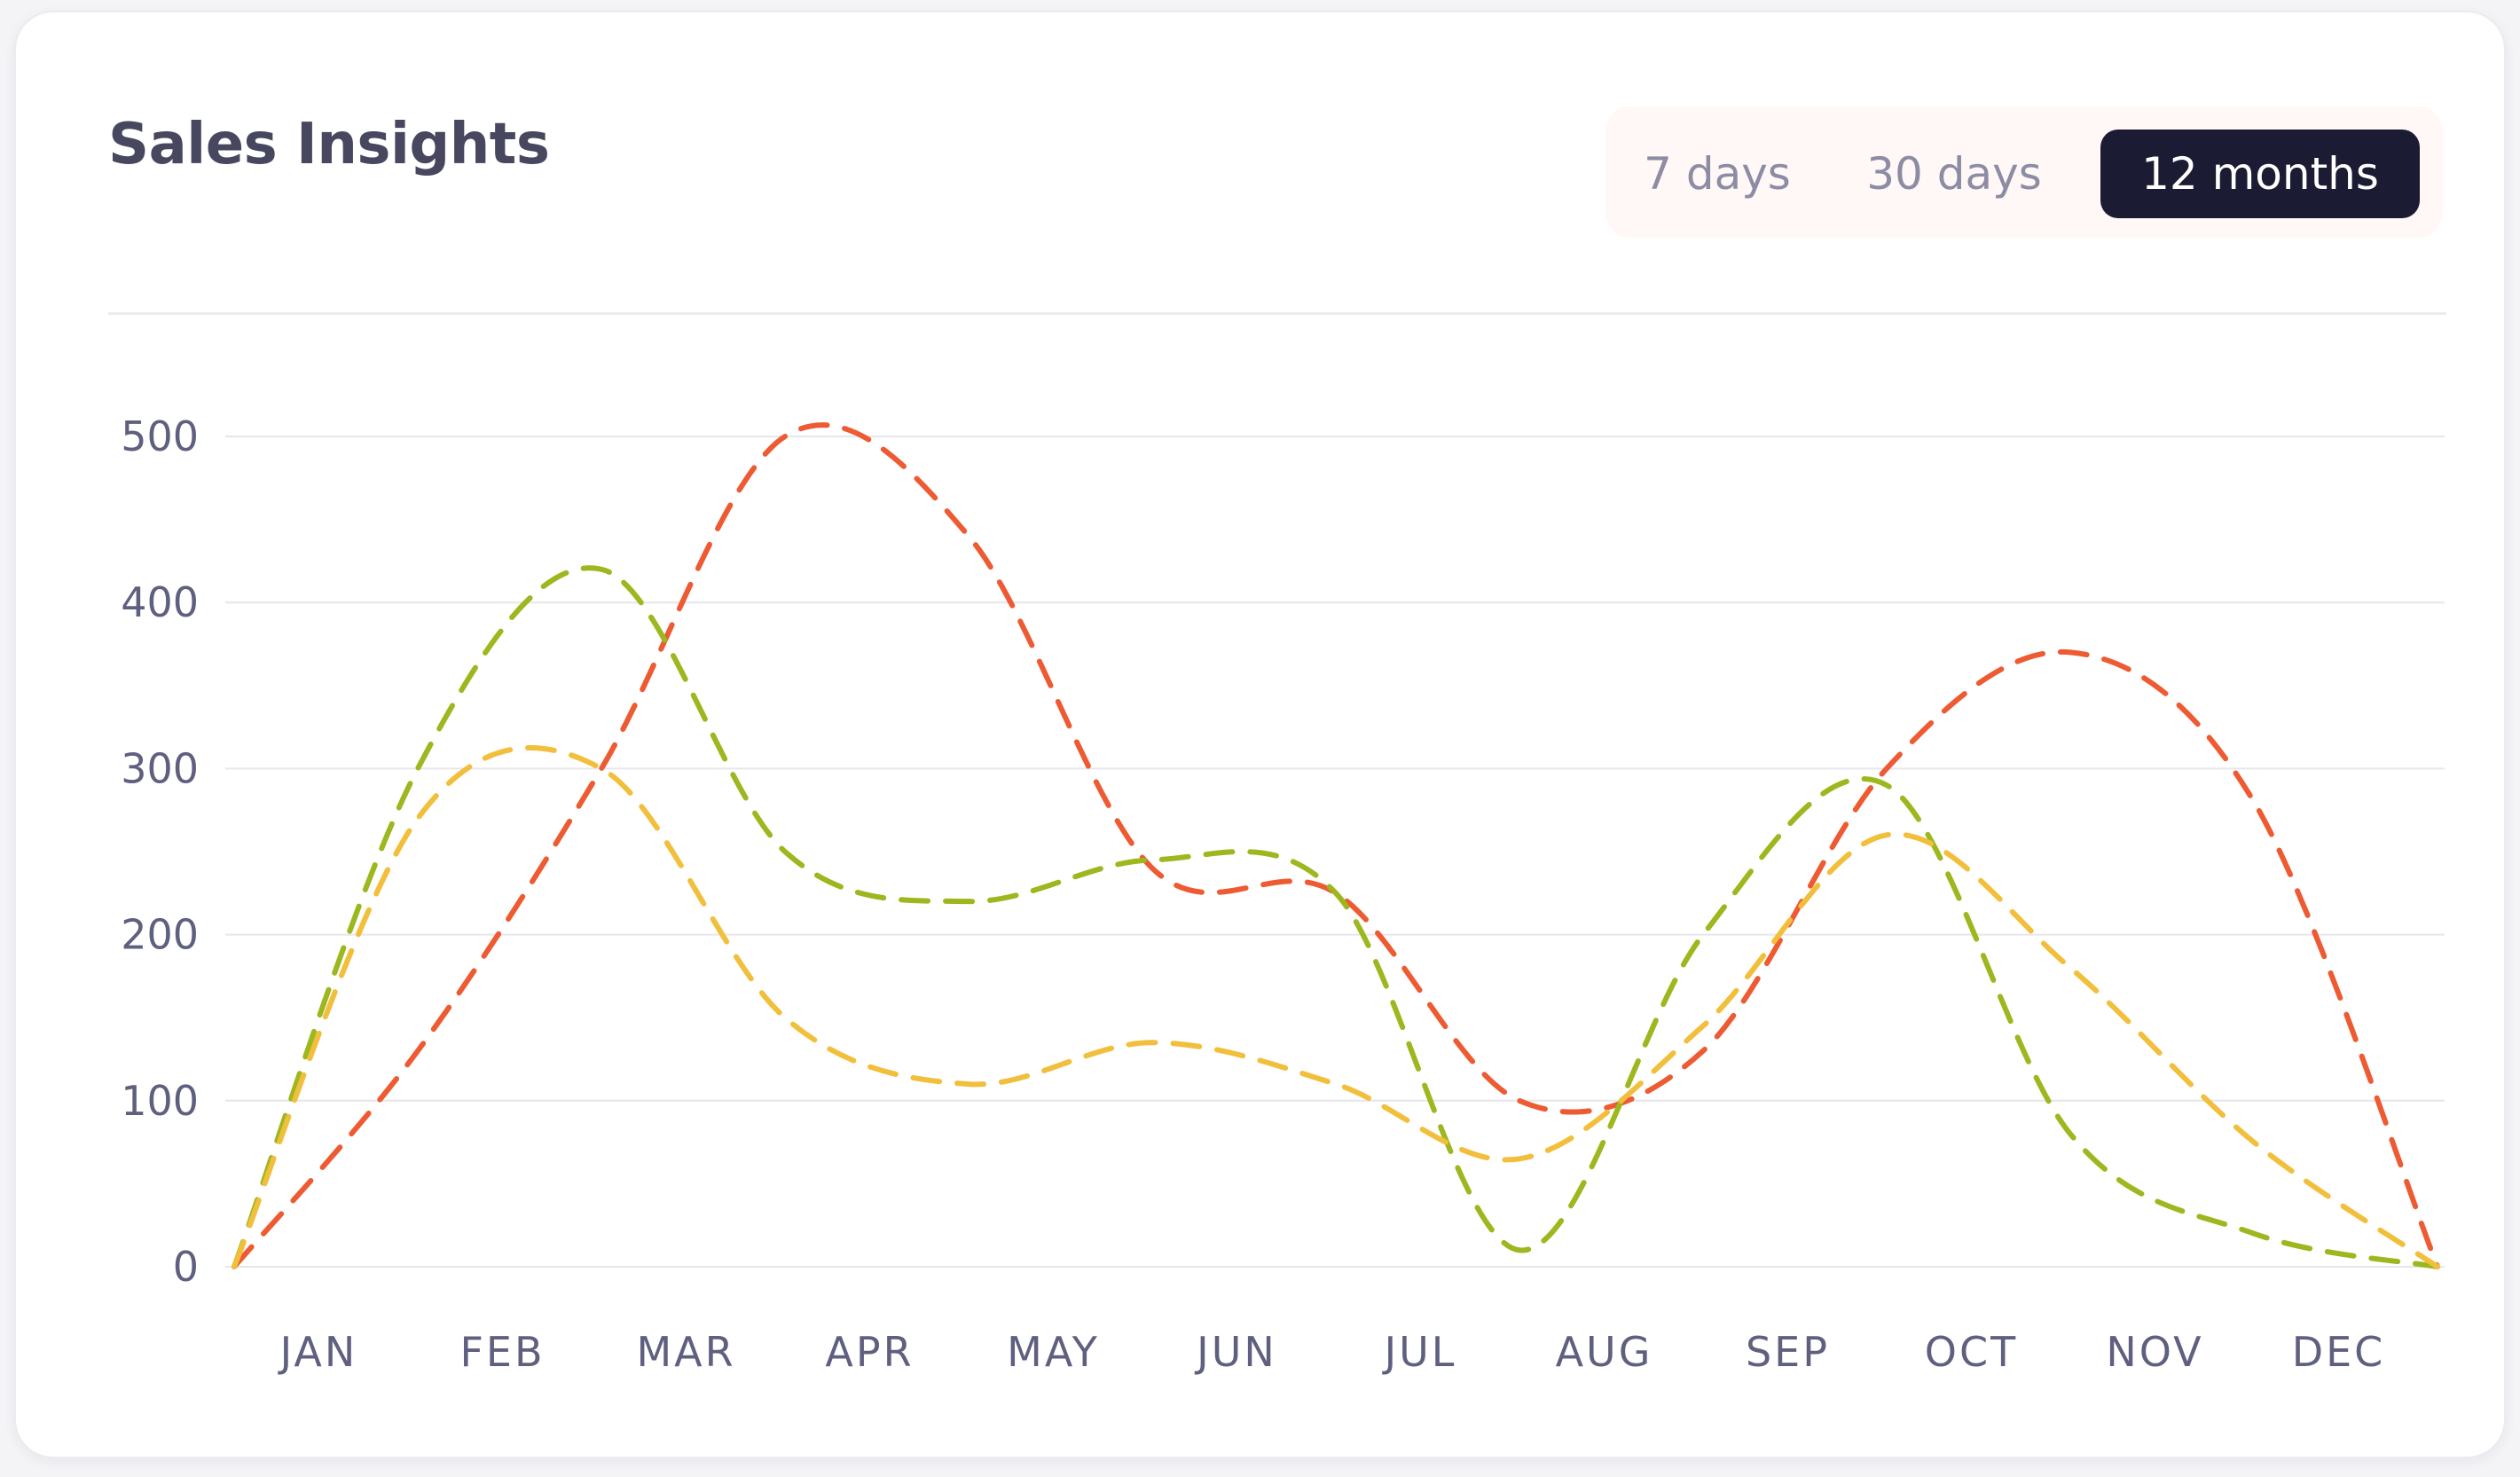 This screenshot has width=2520, height=1477. Describe the element at coordinates (1604, 1352) in the screenshot. I see `x-tick-label-aug: AUG` at that location.